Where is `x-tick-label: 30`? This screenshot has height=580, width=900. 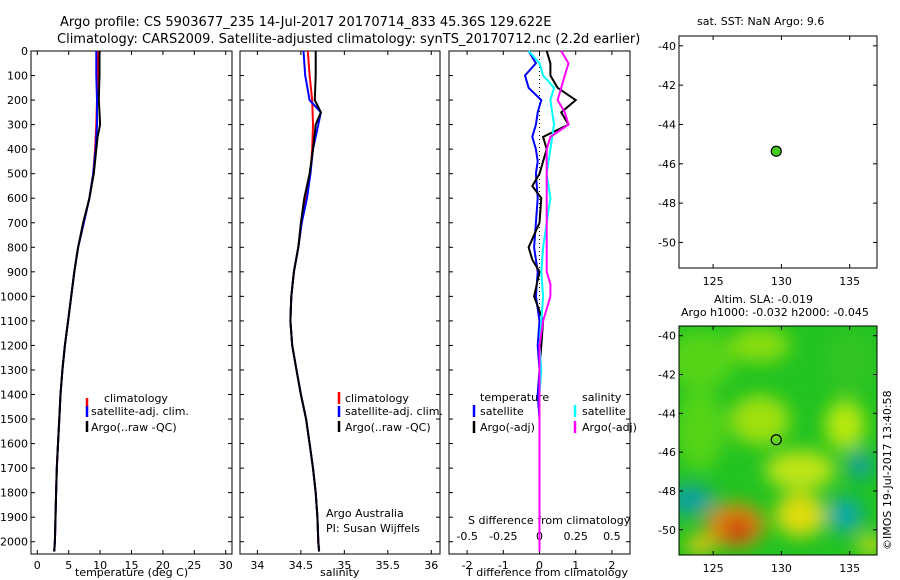
x-tick-label: 30 is located at coordinates (226, 565).